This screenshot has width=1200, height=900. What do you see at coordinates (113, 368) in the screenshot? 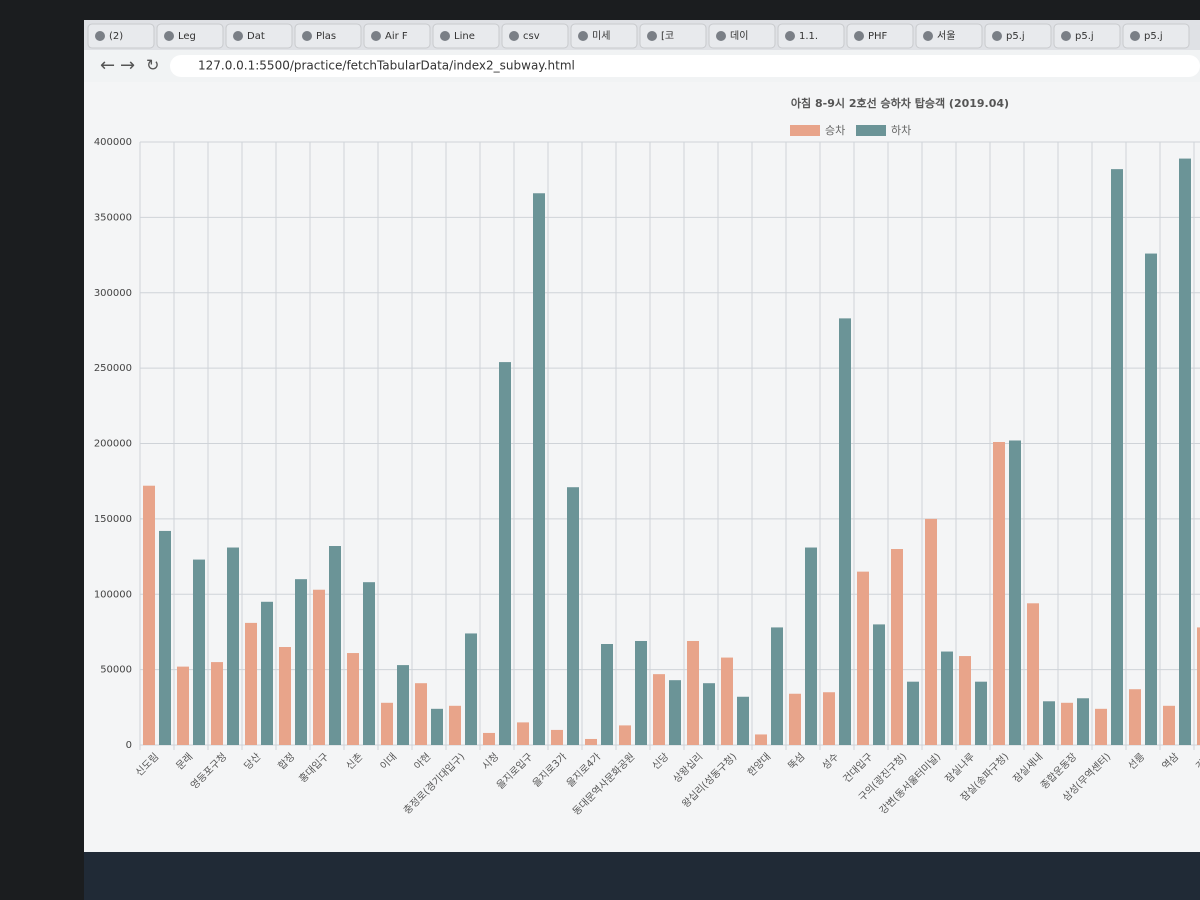
I see `y-tick-label: 250000` at bounding box center [113, 368].